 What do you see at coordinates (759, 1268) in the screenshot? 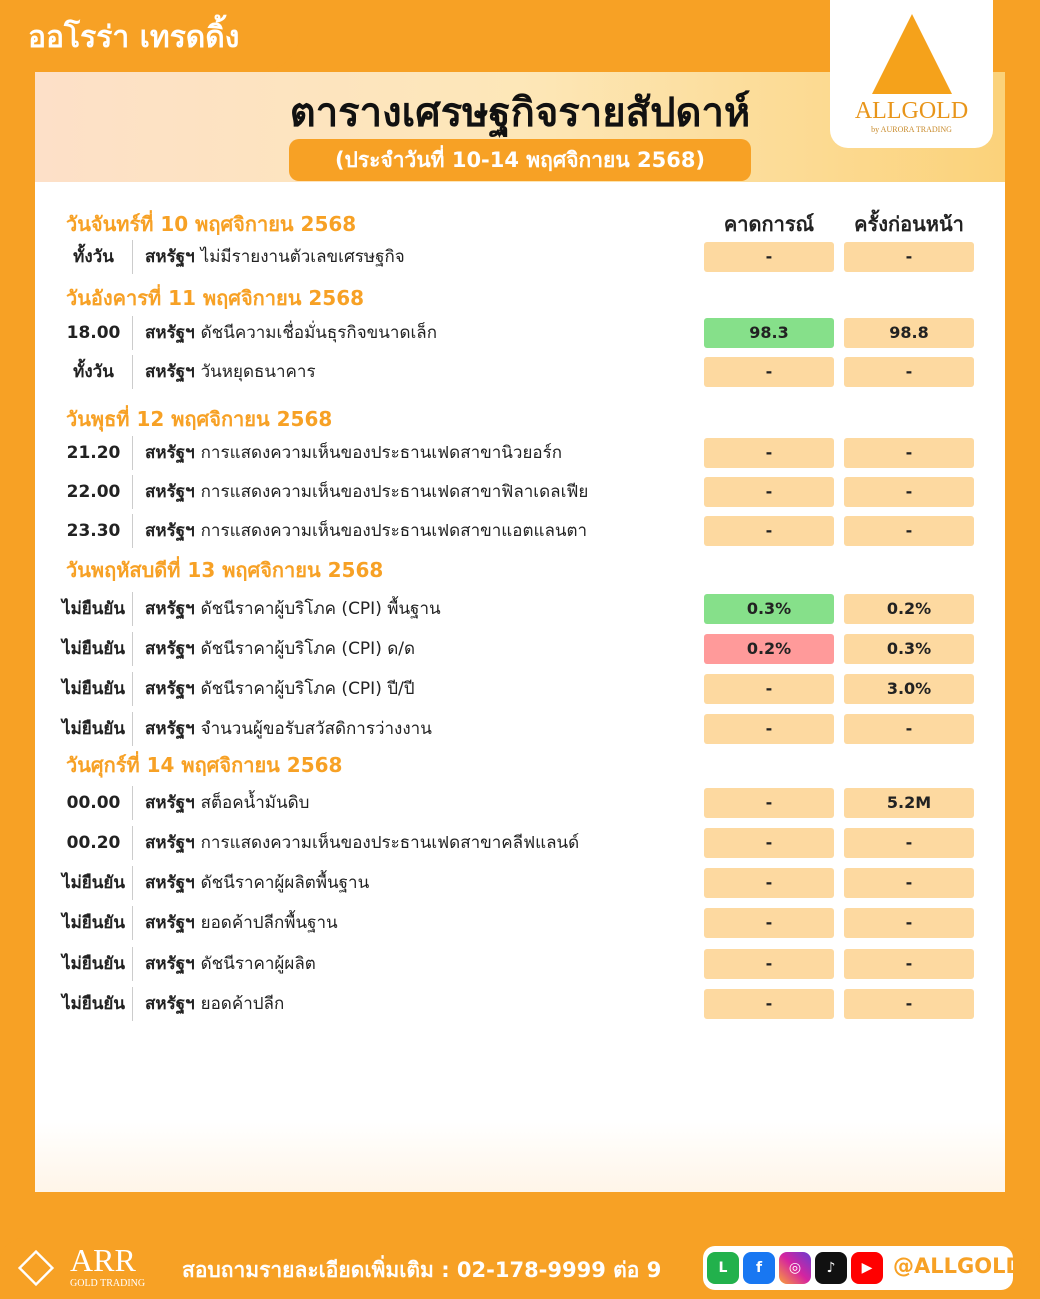
I see `facebook-icon: f` at bounding box center [759, 1268].